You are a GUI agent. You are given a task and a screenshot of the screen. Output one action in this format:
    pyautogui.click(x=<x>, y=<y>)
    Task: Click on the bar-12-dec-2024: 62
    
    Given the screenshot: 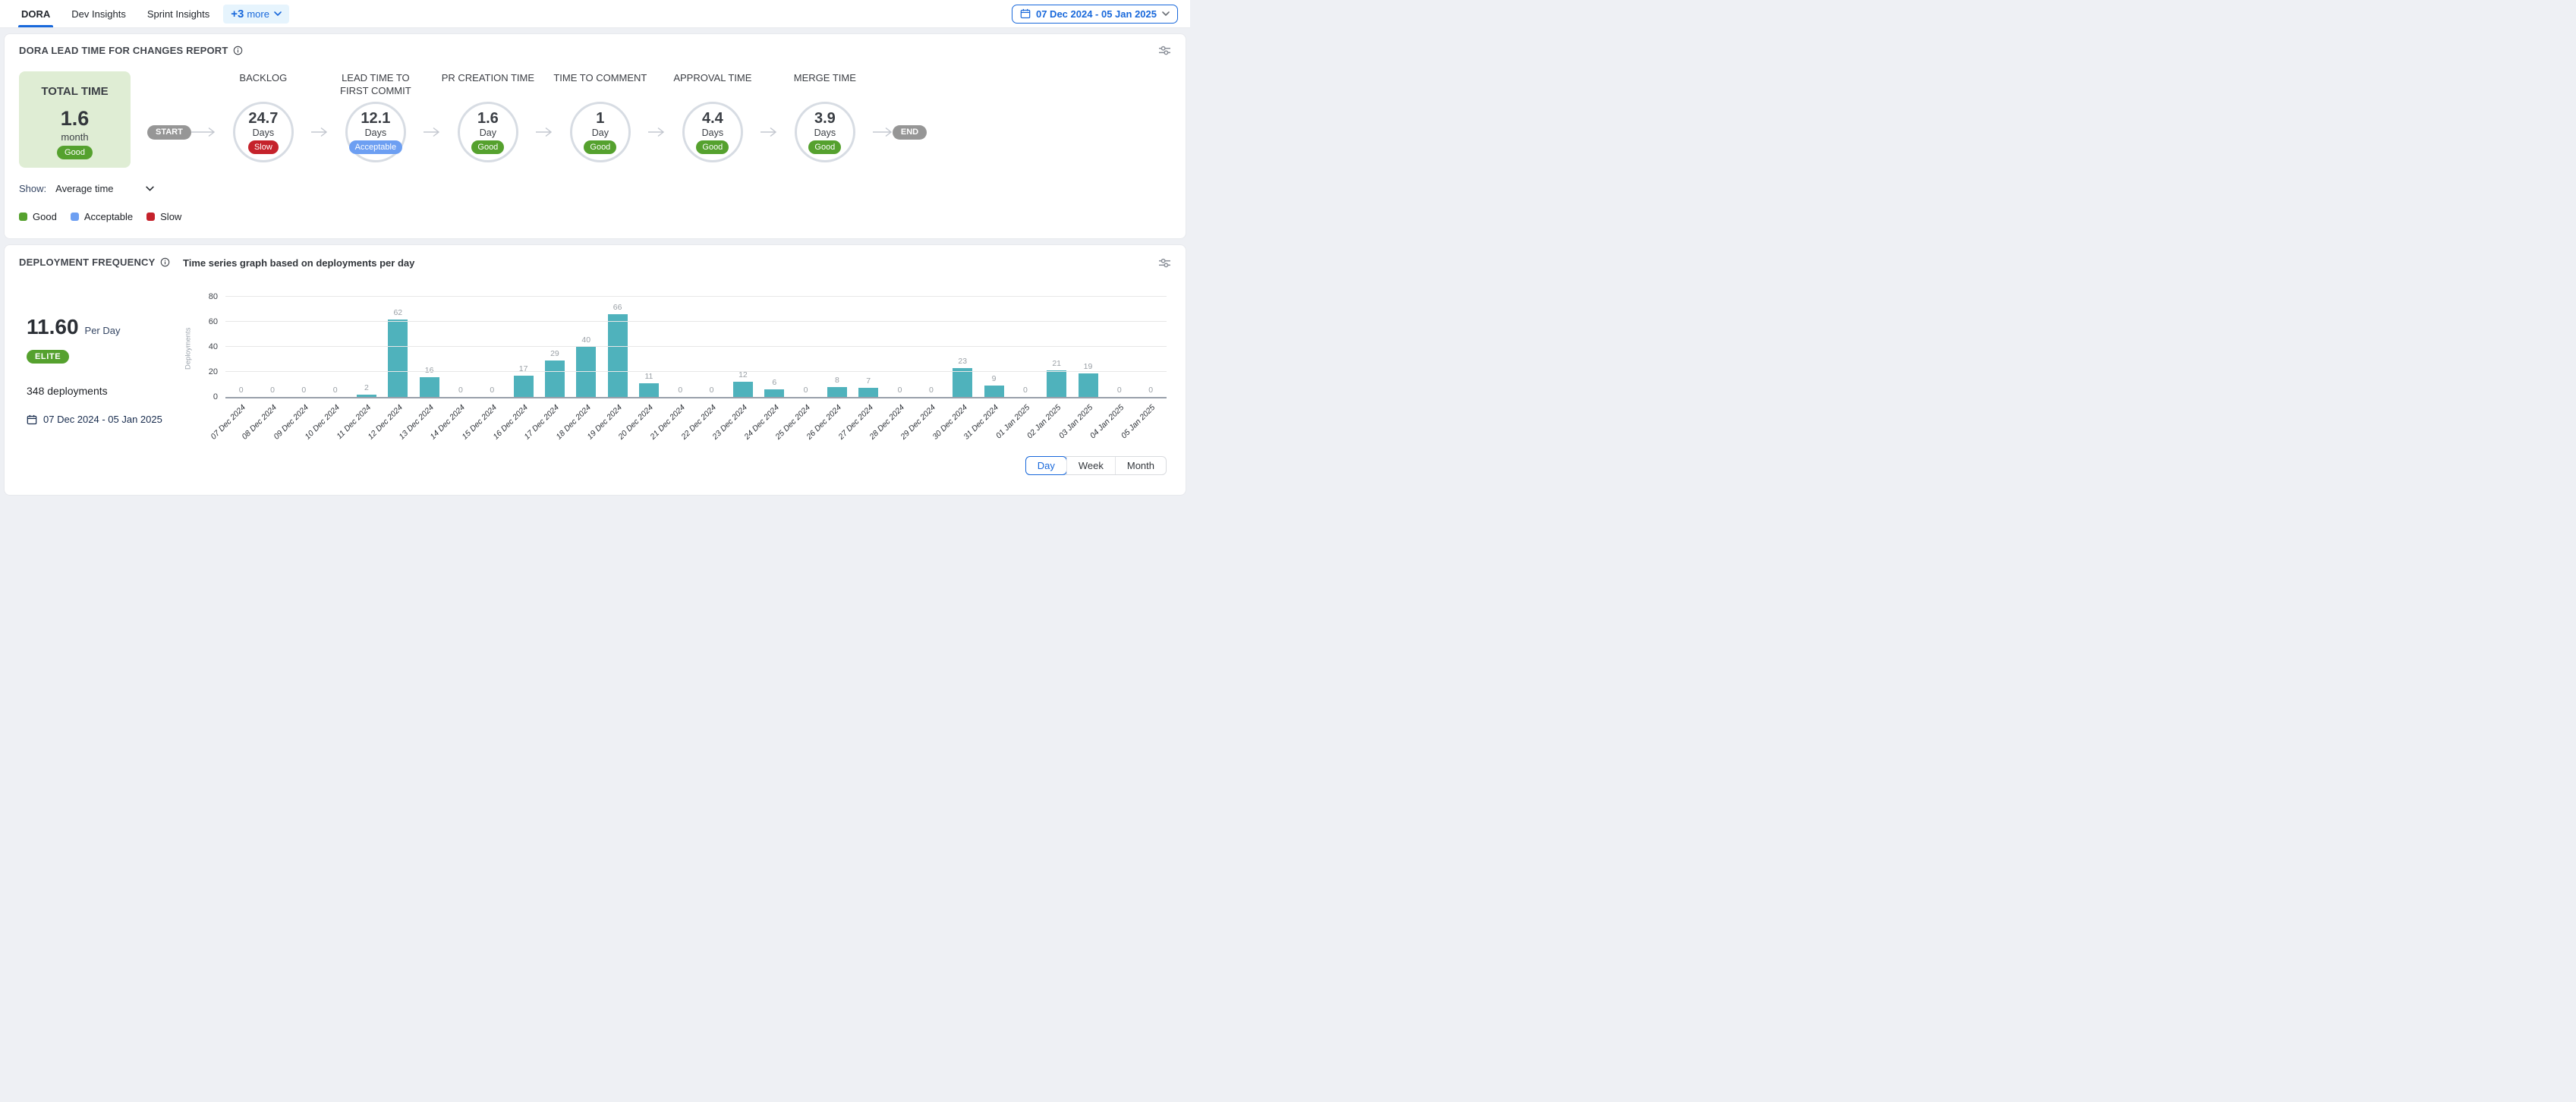 What is the action you would take?
    pyautogui.click(x=398, y=347)
    